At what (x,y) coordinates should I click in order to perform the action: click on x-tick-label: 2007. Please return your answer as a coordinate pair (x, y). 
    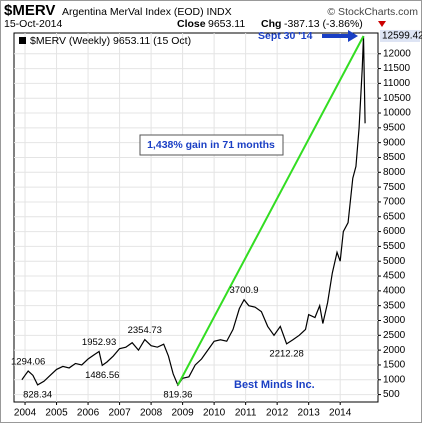
    Looking at the image, I should click on (119, 413).